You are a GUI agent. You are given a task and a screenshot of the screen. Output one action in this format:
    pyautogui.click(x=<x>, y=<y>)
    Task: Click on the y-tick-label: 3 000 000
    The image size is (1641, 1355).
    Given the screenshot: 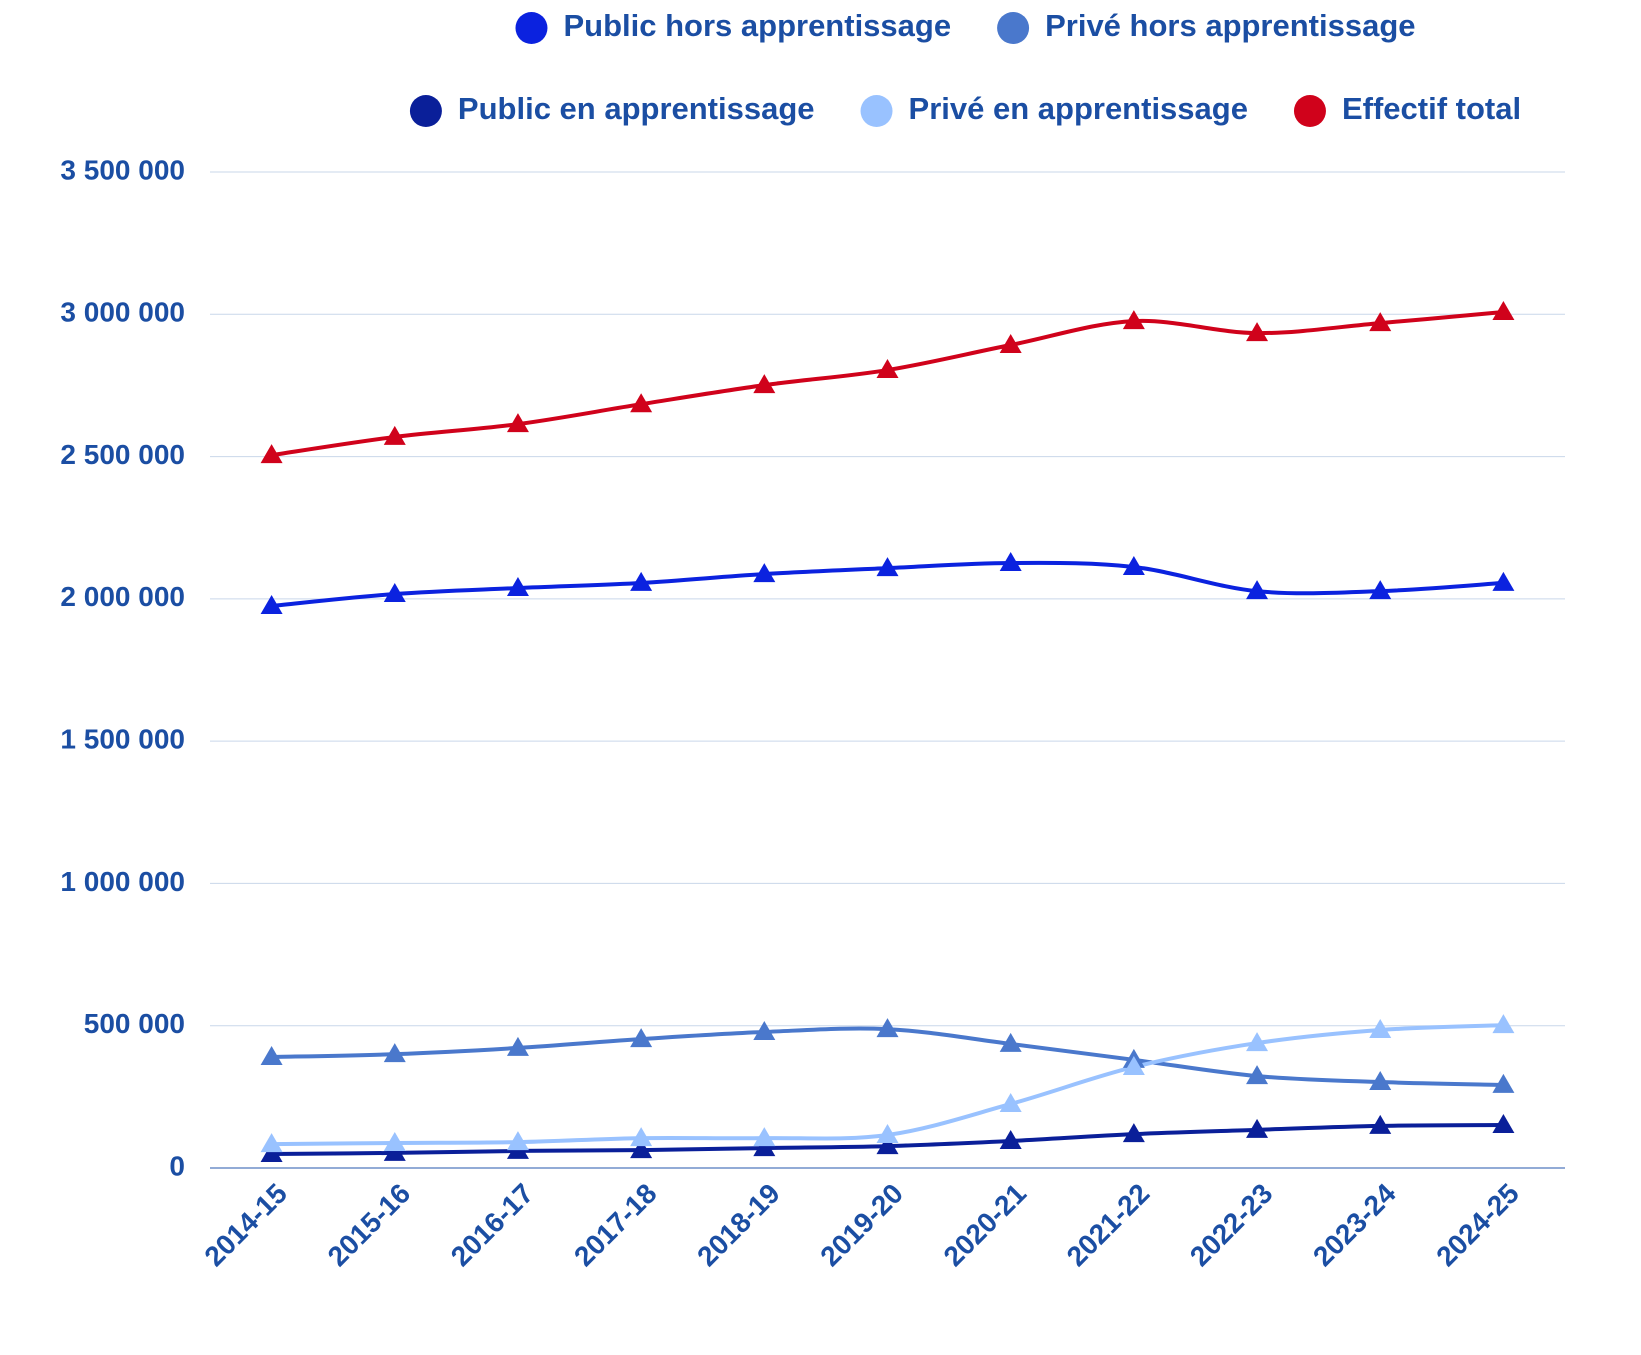 What is the action you would take?
    pyautogui.click(x=122, y=312)
    